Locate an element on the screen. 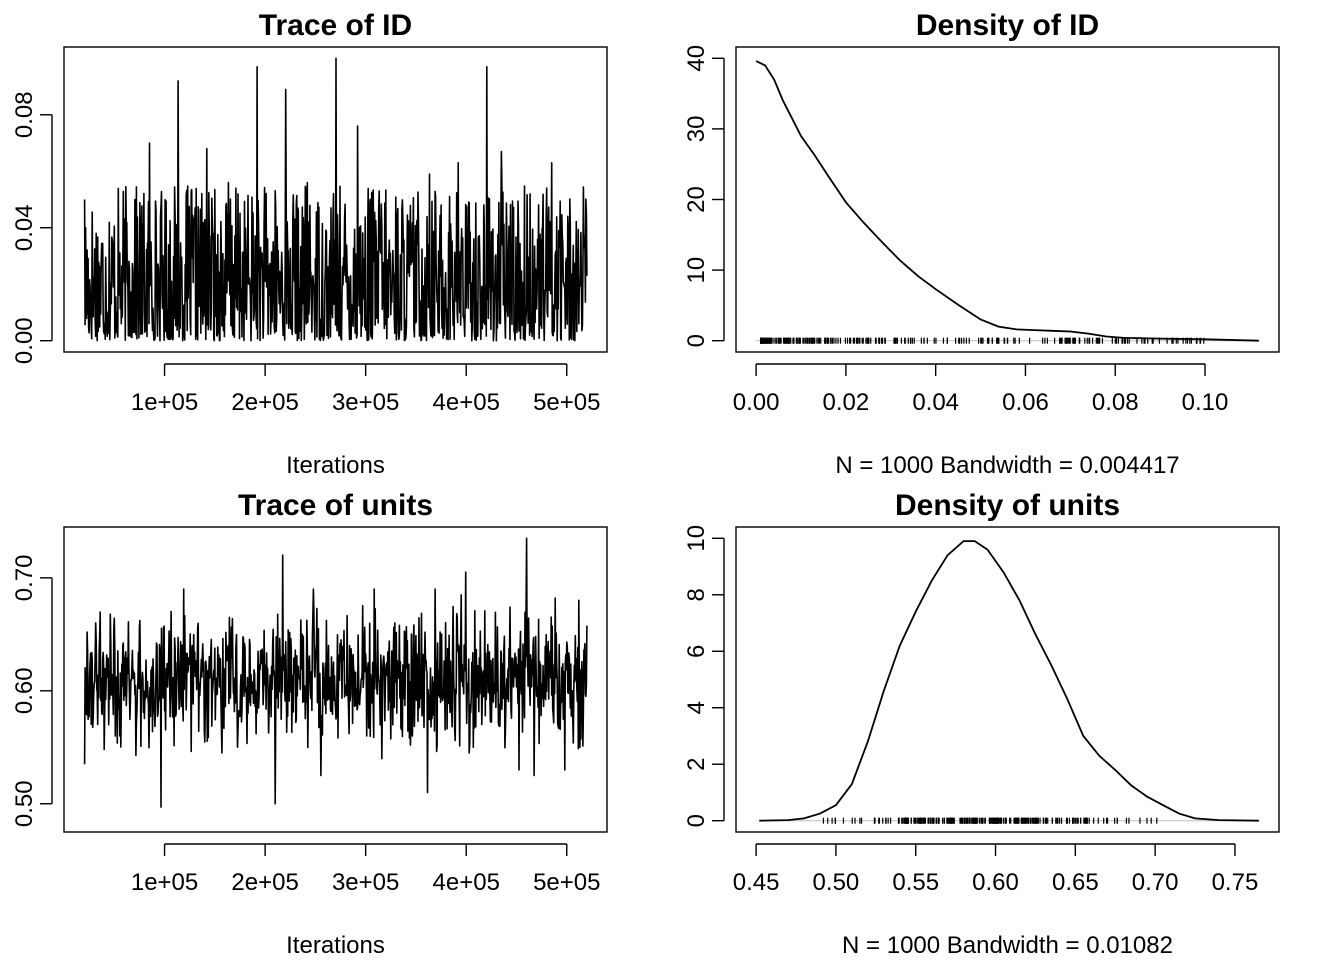 This screenshot has height=960, width=1344. x-tick-label: 0.55 is located at coordinates (915, 882).